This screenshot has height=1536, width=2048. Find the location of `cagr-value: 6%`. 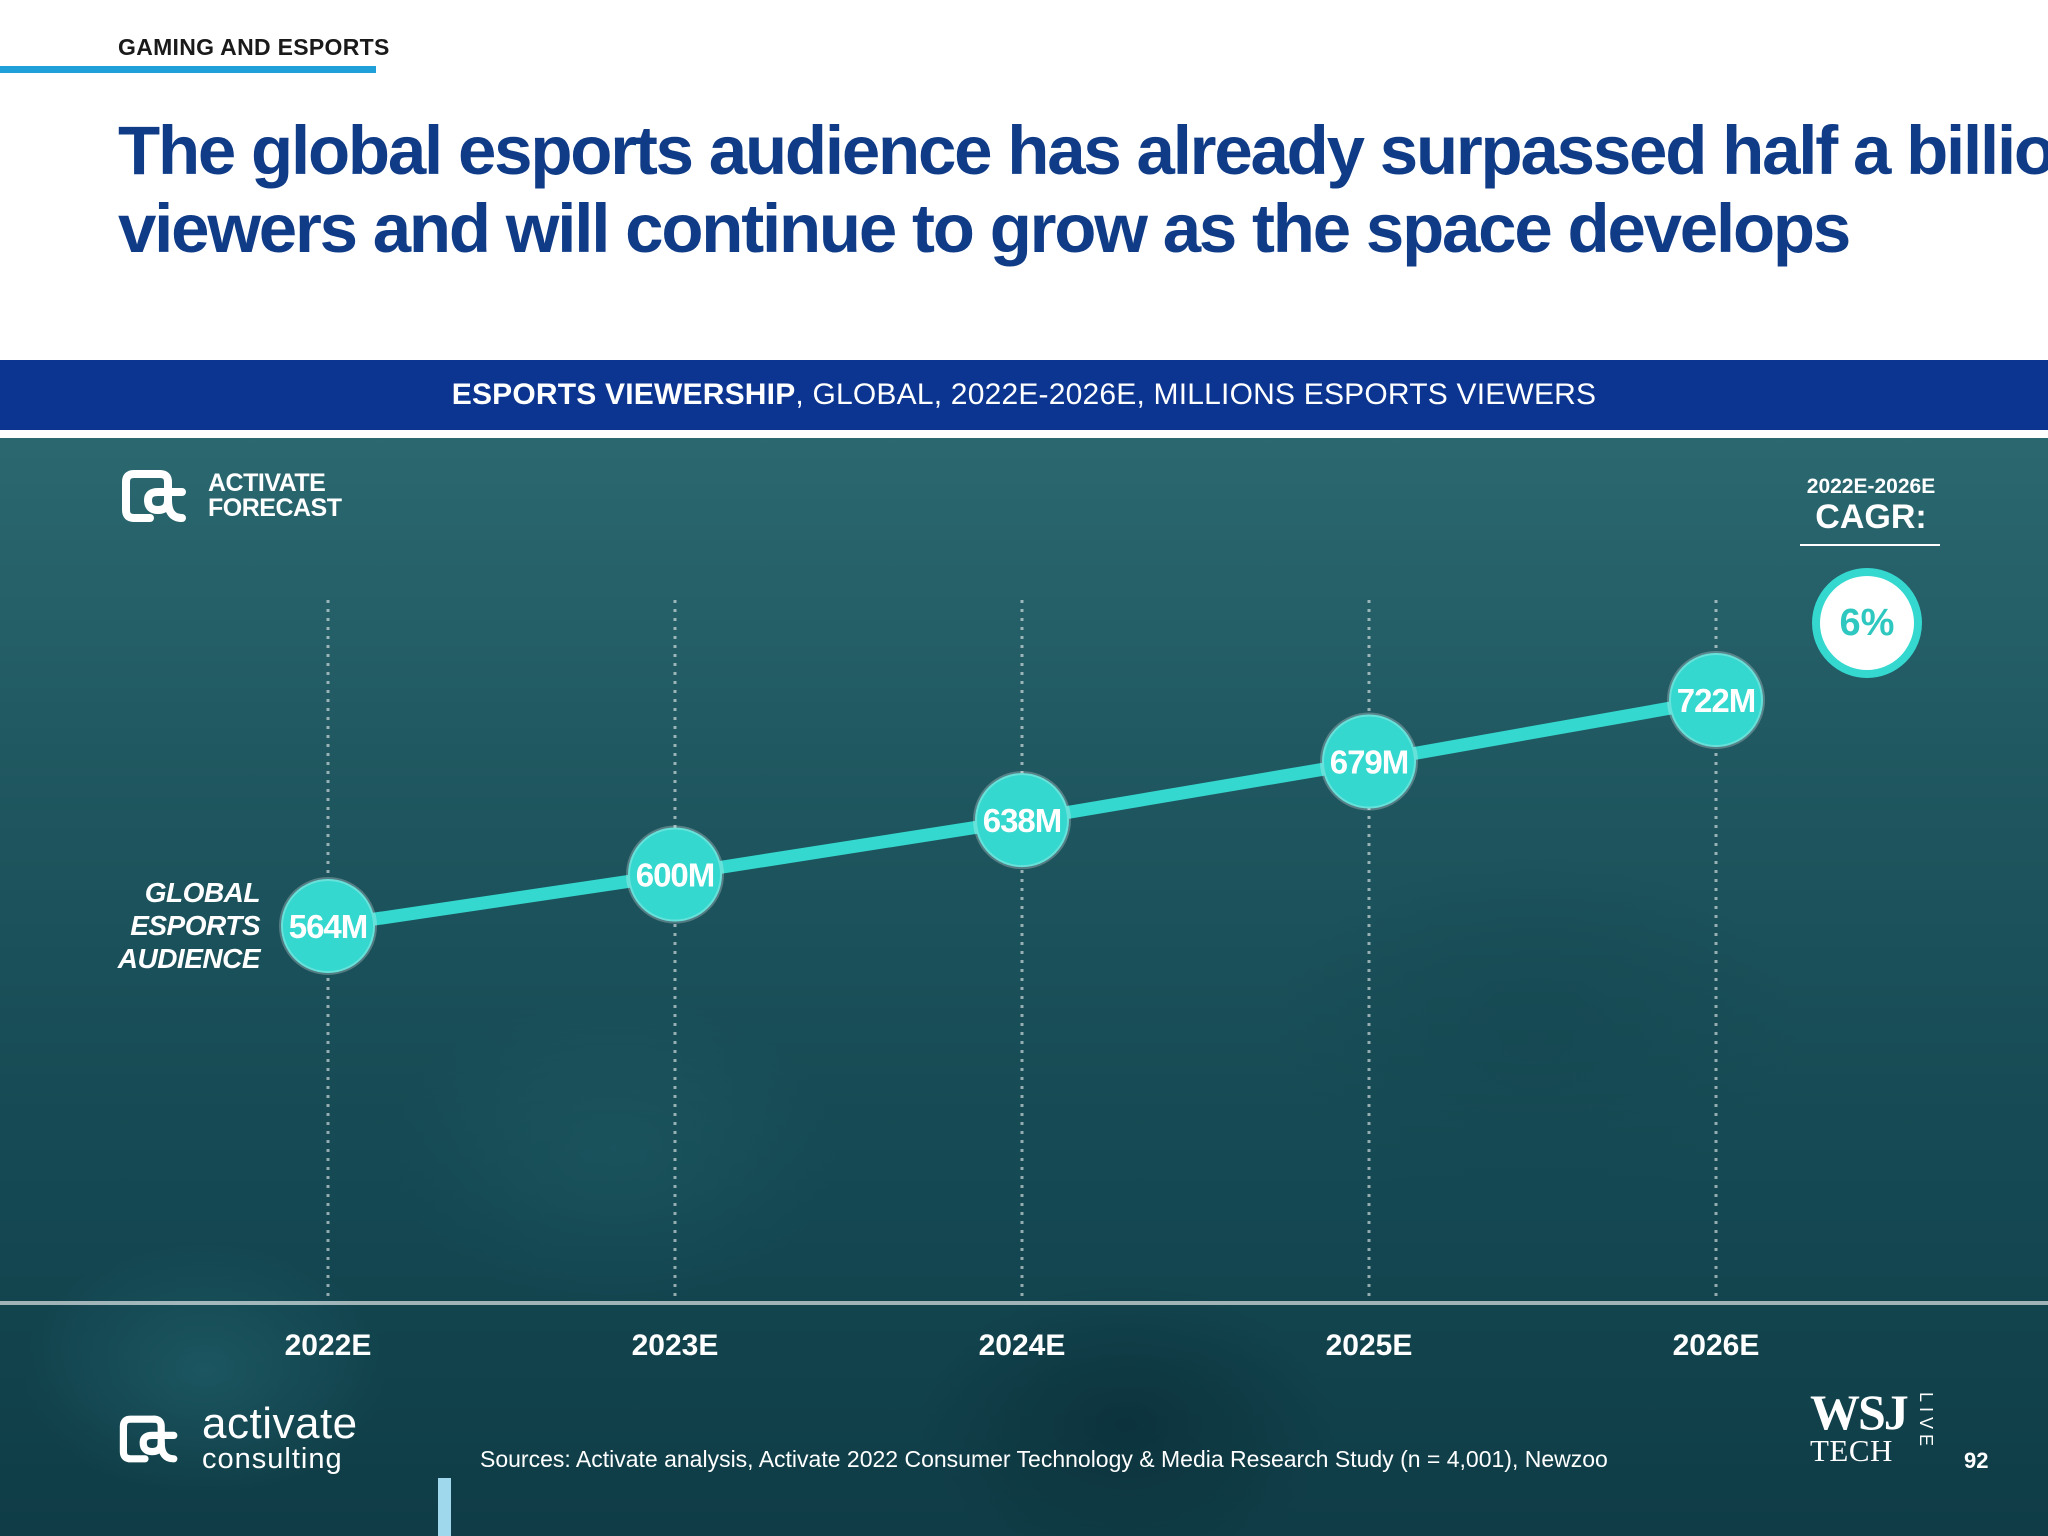

cagr-value: 6% is located at coordinates (1867, 622).